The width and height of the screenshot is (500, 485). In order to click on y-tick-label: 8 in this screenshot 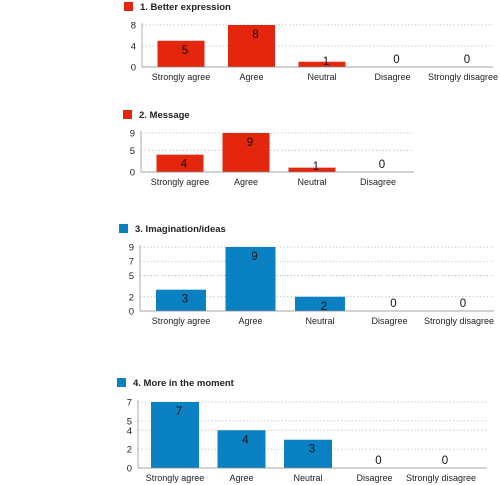, I will do `click(133, 26)`.